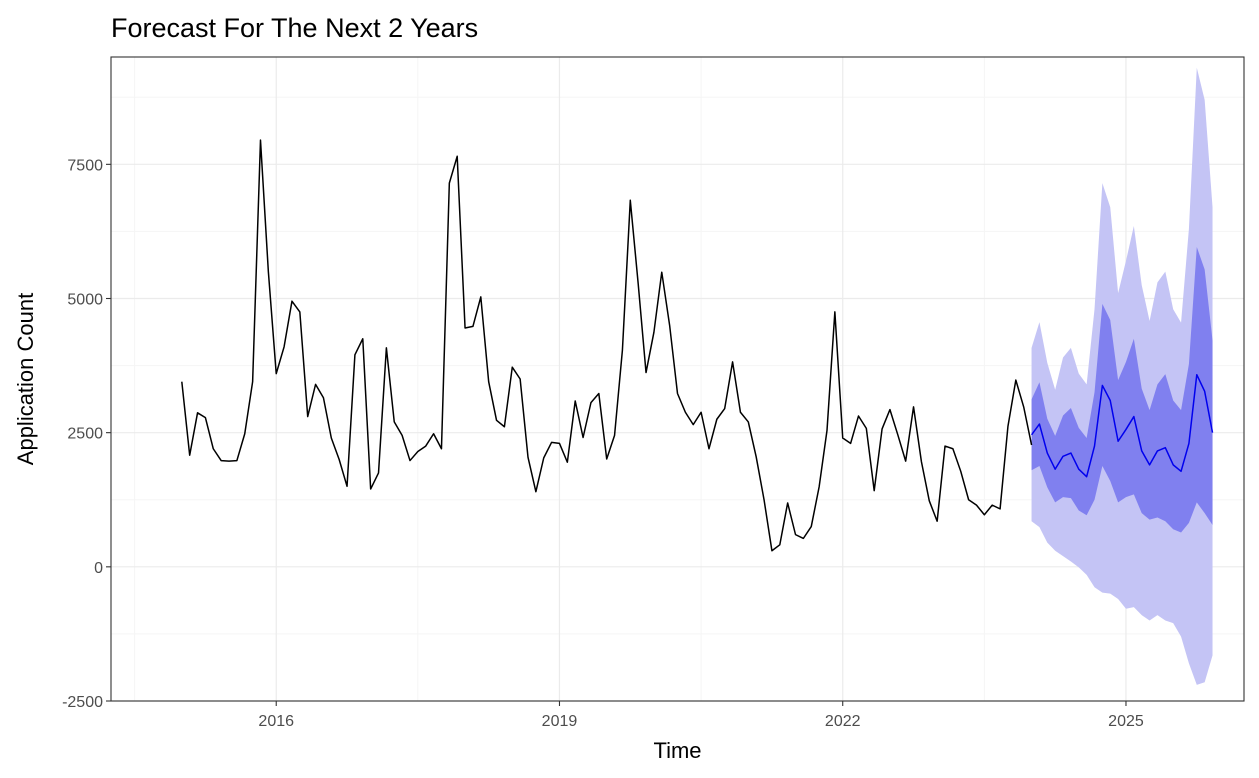 The image size is (1259, 778). What do you see at coordinates (276, 721) in the screenshot?
I see `x-tick-label: 2016` at bounding box center [276, 721].